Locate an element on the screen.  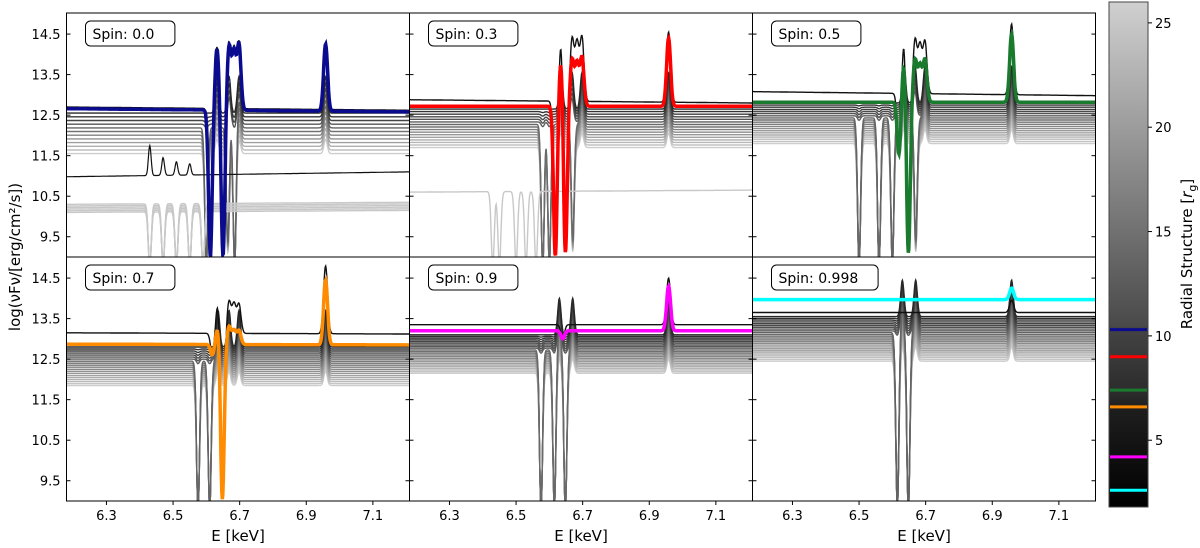
panel-2: Spin: 0.5 is located at coordinates (924, 135).